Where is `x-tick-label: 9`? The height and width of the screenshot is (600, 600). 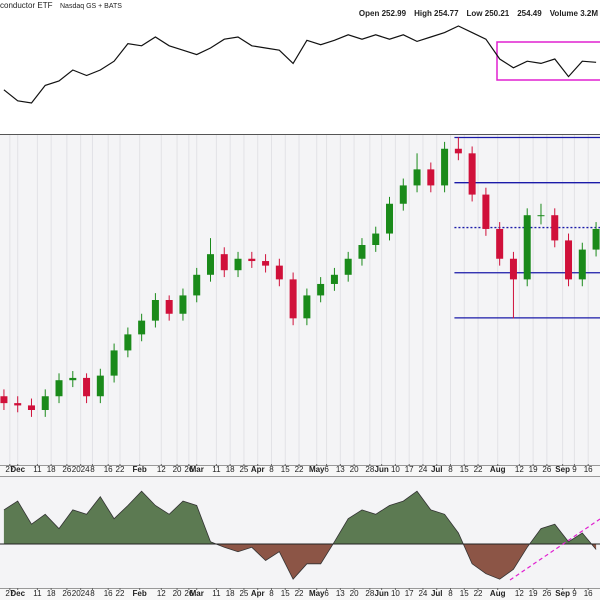
x-tick-label: 9 is located at coordinates (574, 593).